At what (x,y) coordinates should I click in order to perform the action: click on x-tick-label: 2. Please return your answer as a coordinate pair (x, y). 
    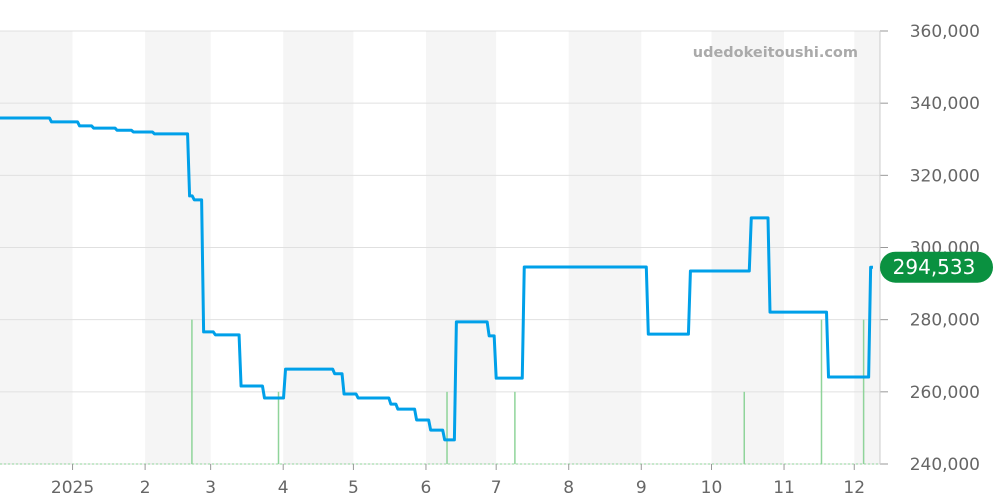
    Looking at the image, I should click on (145, 488).